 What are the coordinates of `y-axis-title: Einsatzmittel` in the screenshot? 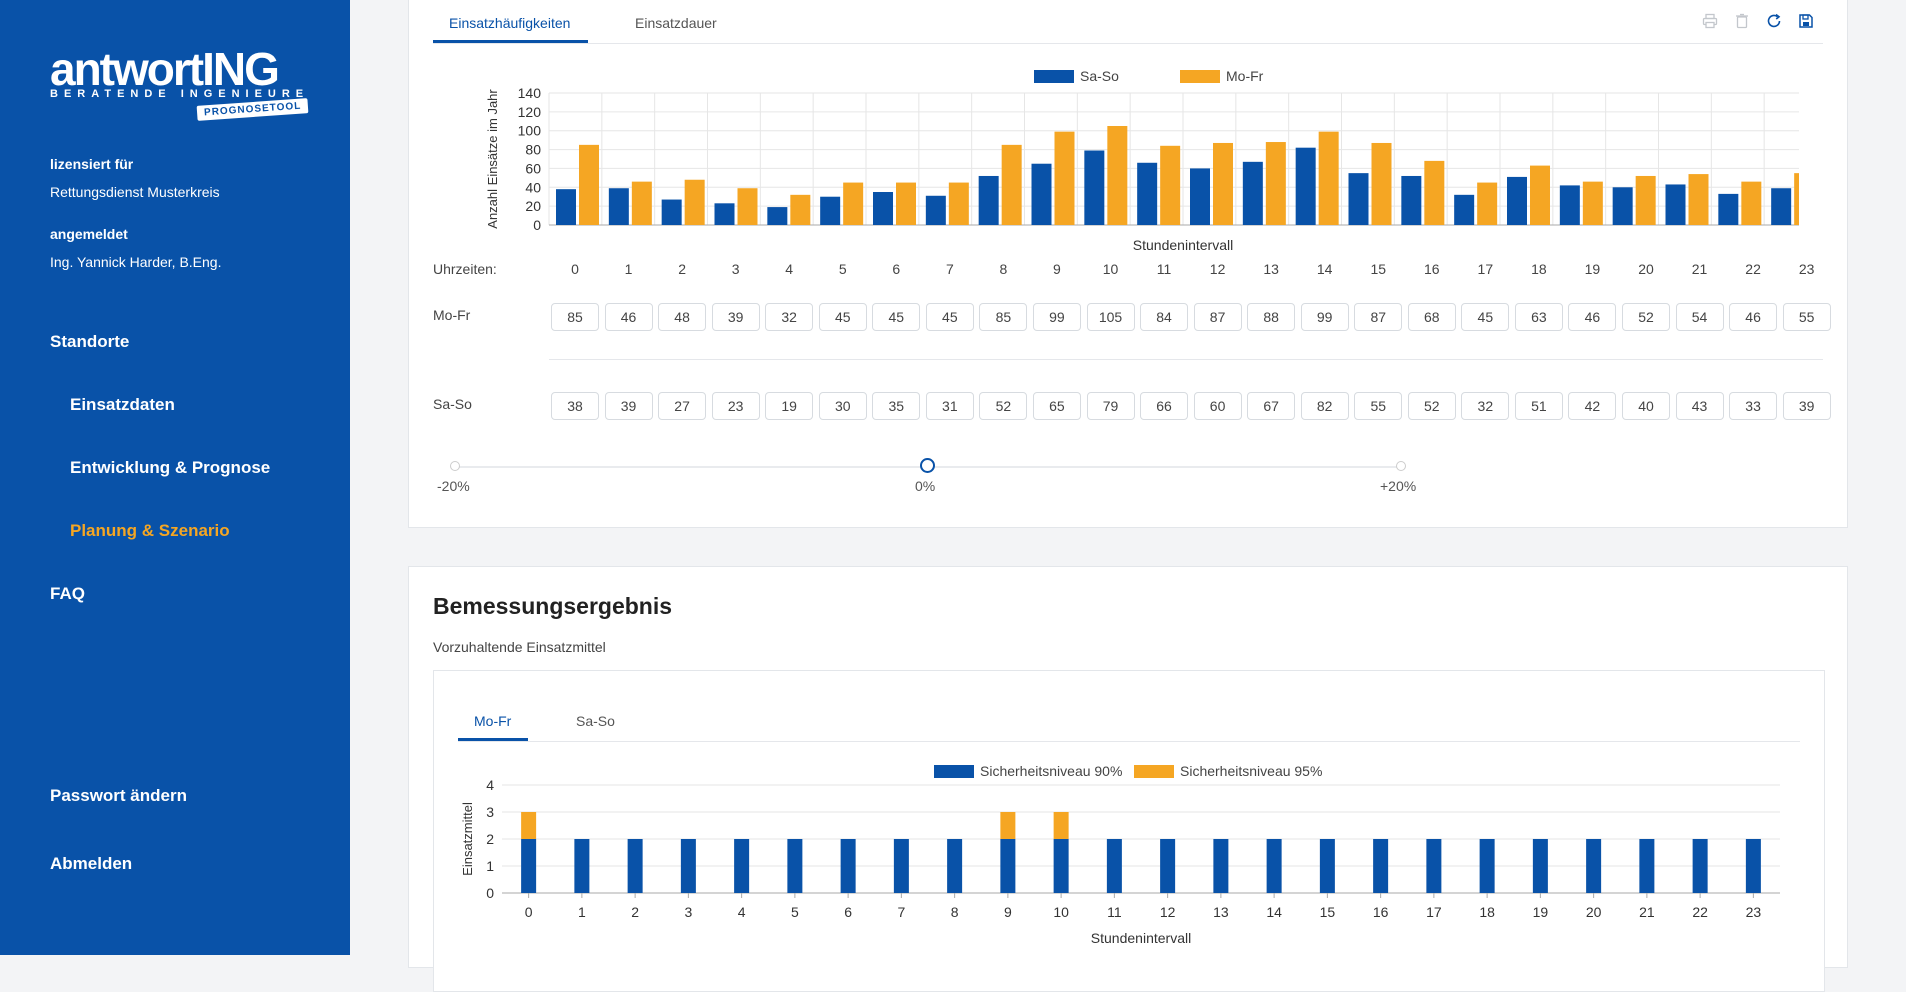 It's located at (467, 839).